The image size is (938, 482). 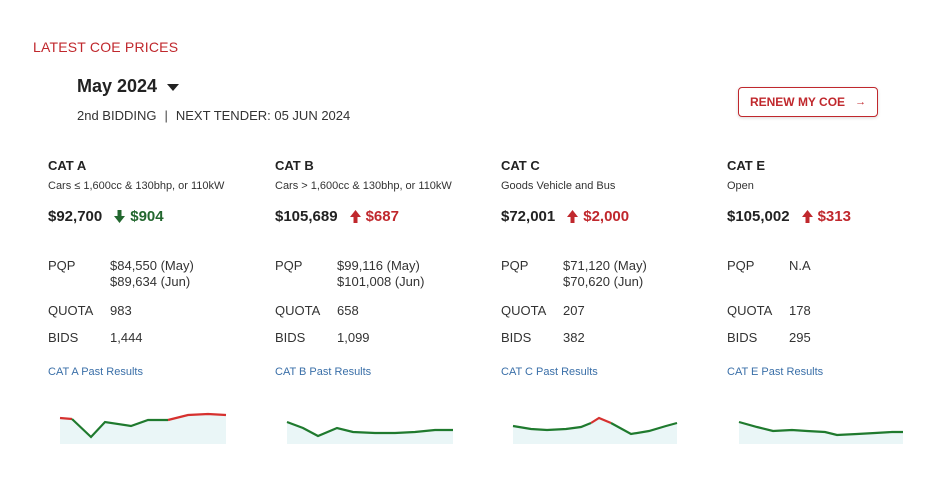 What do you see at coordinates (136, 186) in the screenshot?
I see `category-description: Cars ≤ 1,600cc & 130bhp, or 110kW` at bounding box center [136, 186].